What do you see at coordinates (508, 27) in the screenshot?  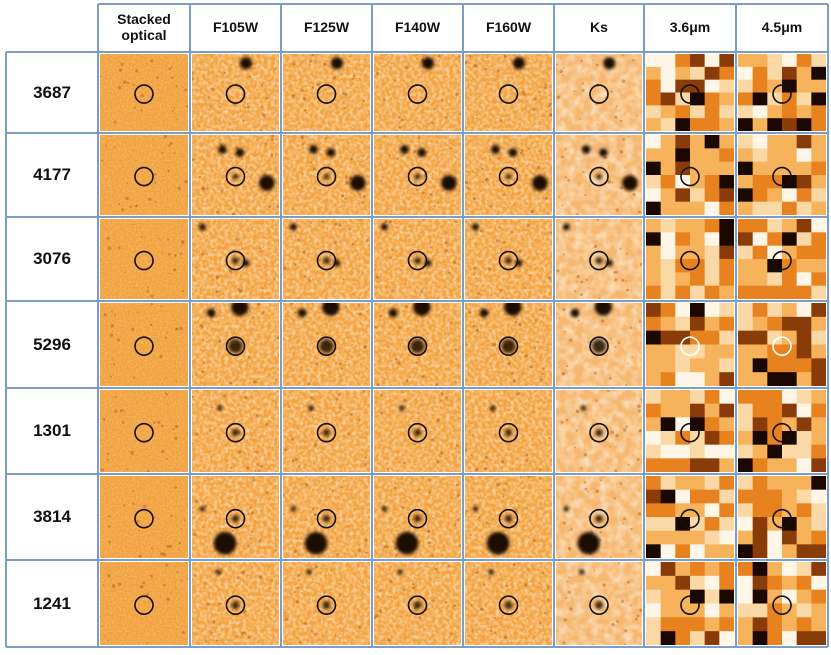 I see `column-header: F160W` at bounding box center [508, 27].